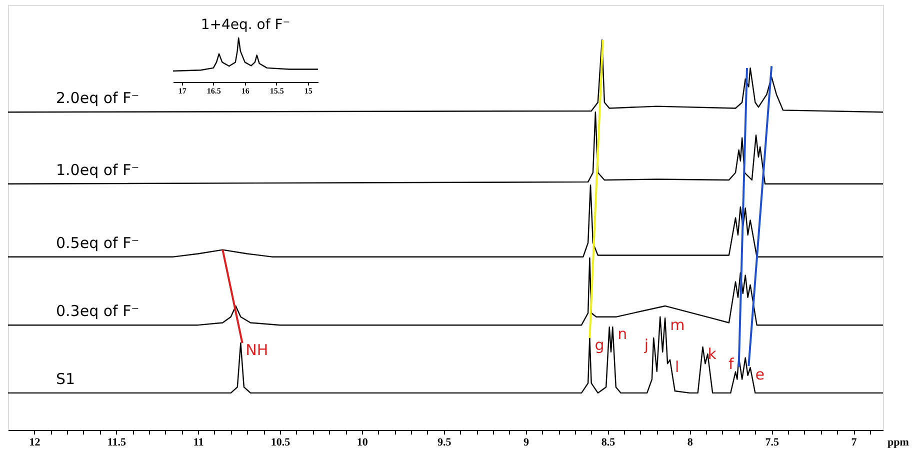 Image resolution: width=915 pixels, height=454 pixels. What do you see at coordinates (245, 91) in the screenshot?
I see `x-tick-label: 16` at bounding box center [245, 91].